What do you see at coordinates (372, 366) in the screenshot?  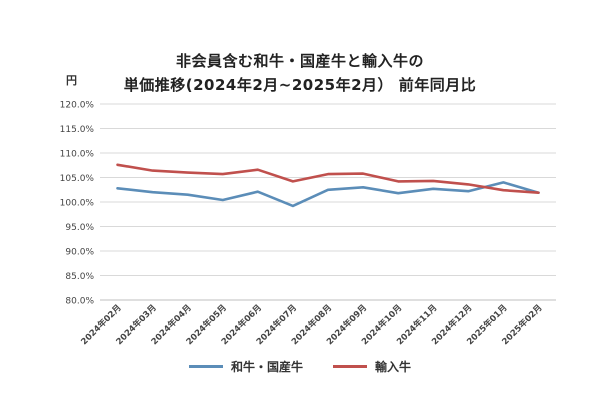 I see `legend-item-series-2: 輸入牛` at bounding box center [372, 366].